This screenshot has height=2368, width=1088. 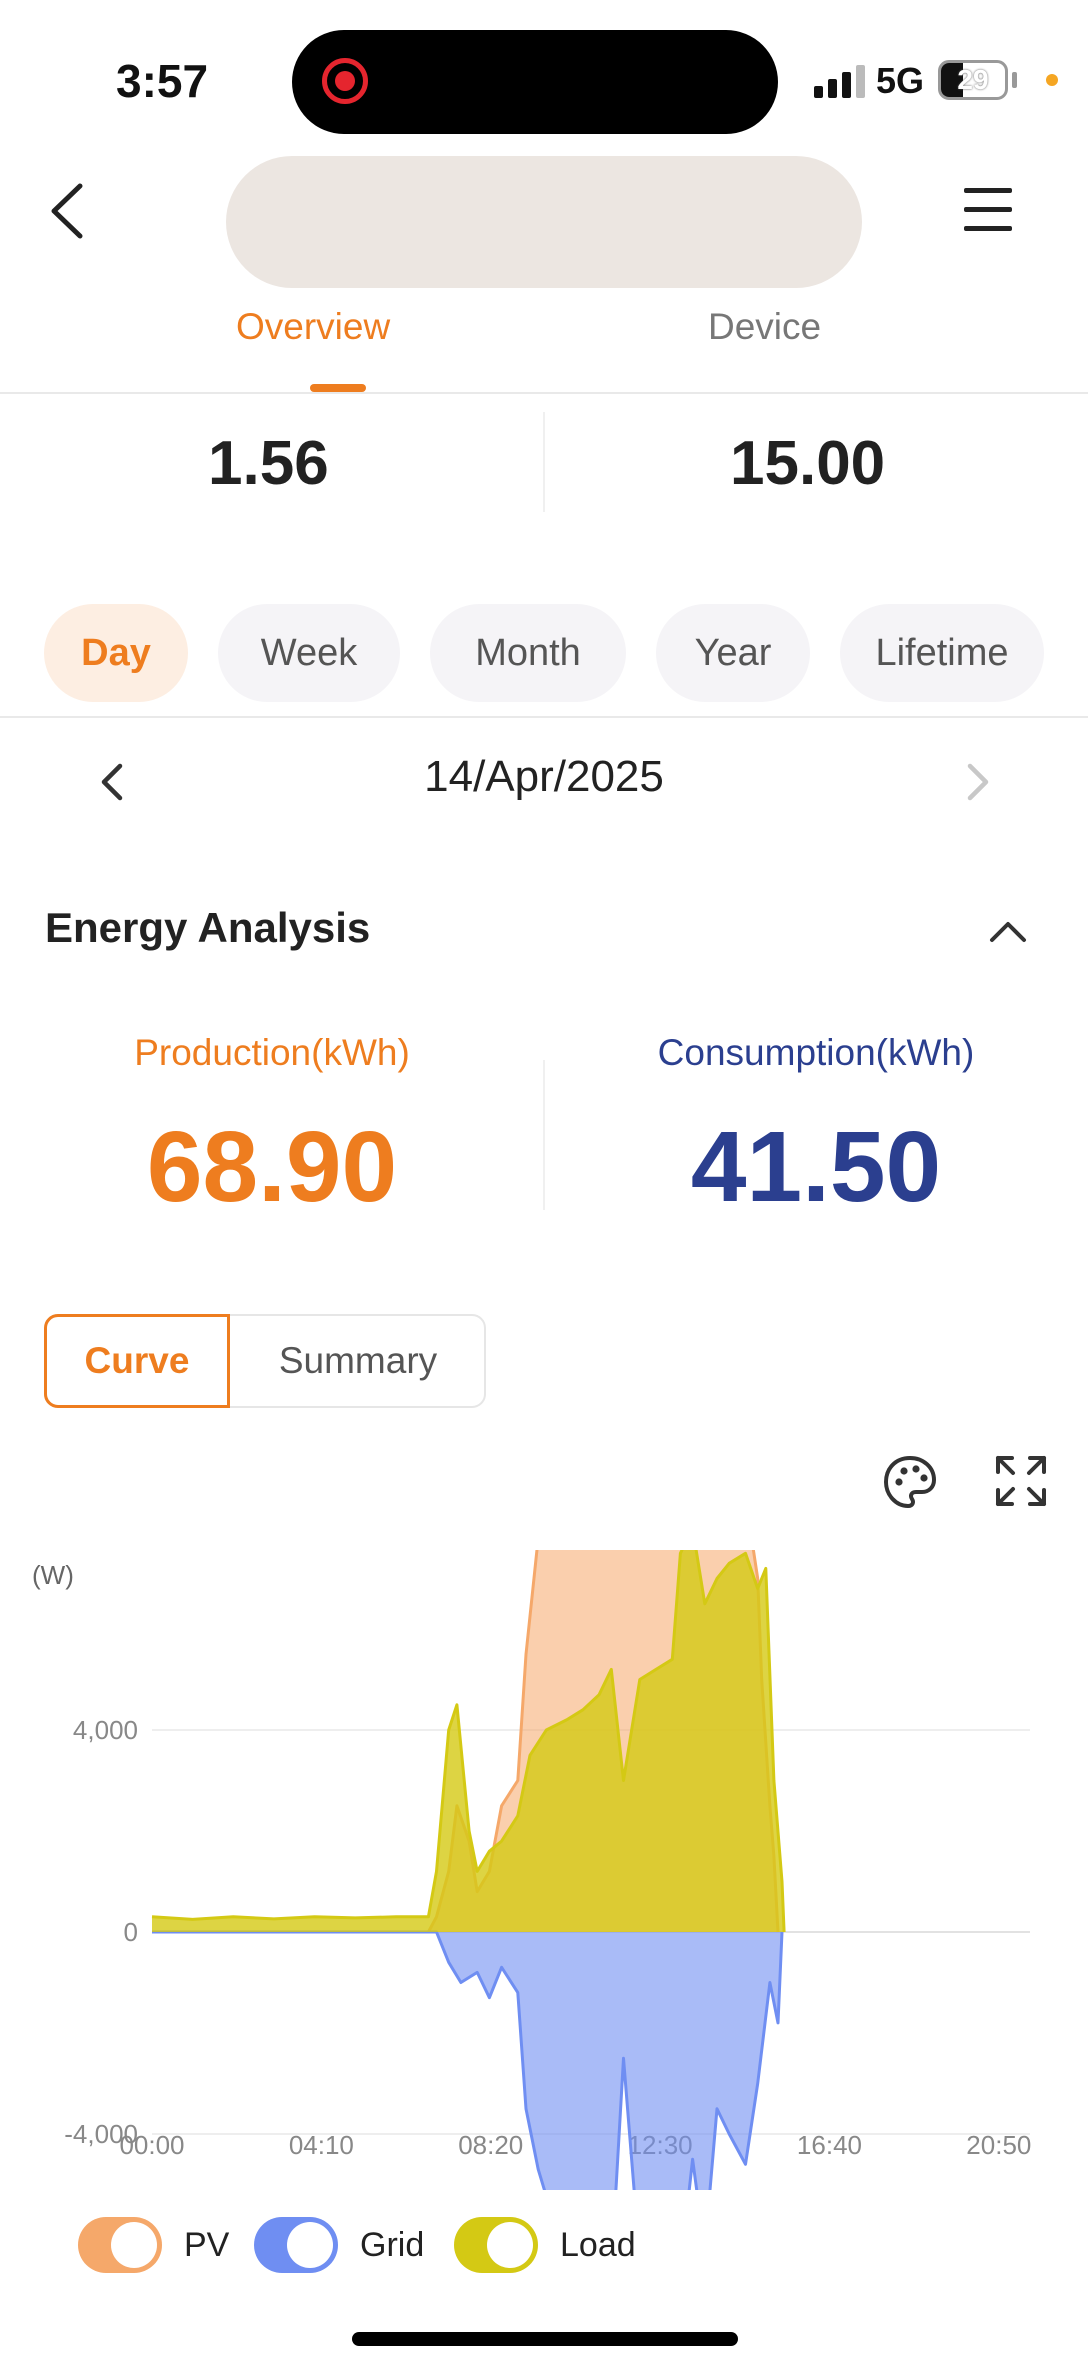 I want to click on legend-toggle-pv, so click(x=120, y=2245).